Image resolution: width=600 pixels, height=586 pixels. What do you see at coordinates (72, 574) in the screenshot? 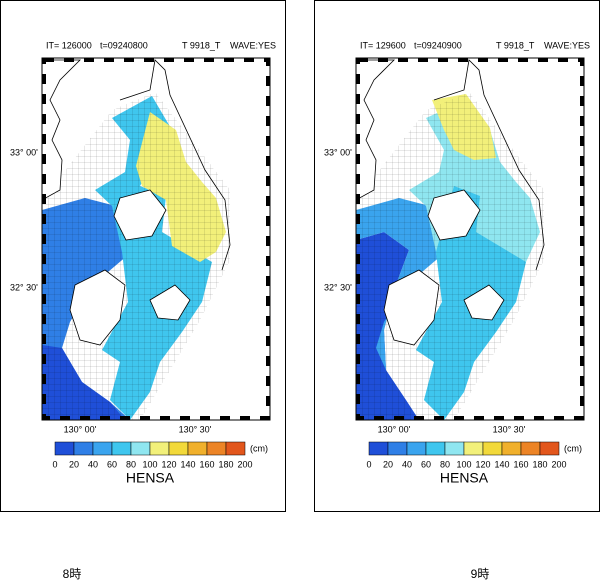
I see `caption: 8時` at bounding box center [72, 574].